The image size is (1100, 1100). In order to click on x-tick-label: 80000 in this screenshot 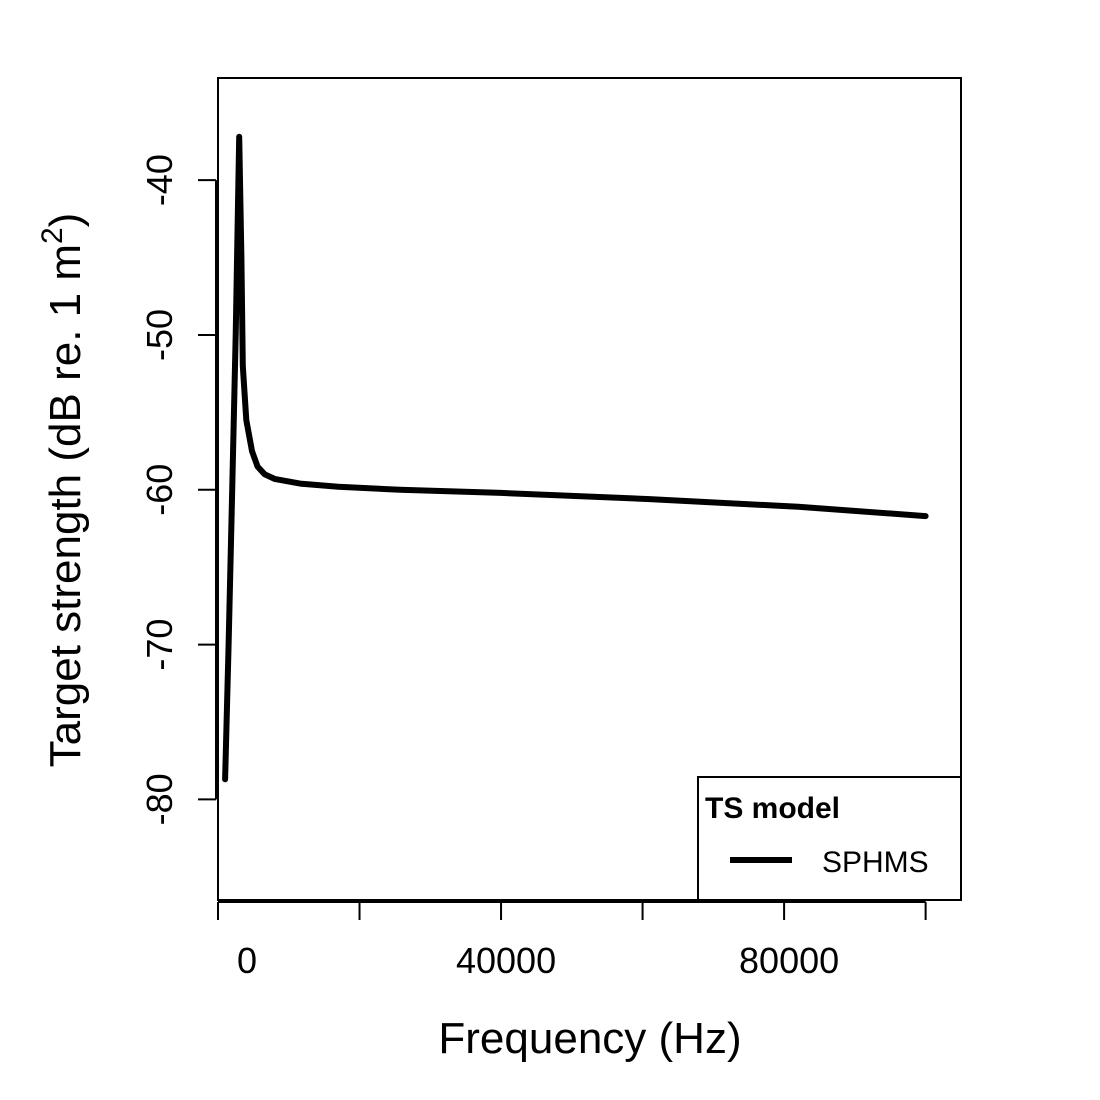, I will do `click(789, 960)`.